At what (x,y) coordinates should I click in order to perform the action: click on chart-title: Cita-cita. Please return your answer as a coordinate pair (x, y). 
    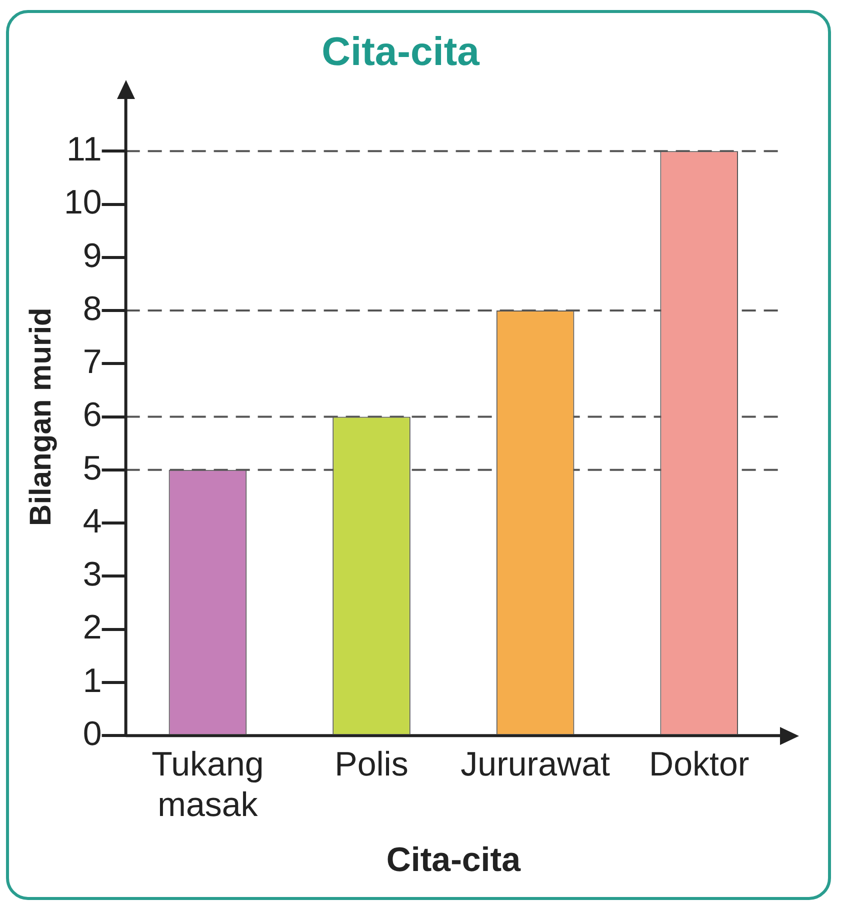
    Looking at the image, I should click on (401, 52).